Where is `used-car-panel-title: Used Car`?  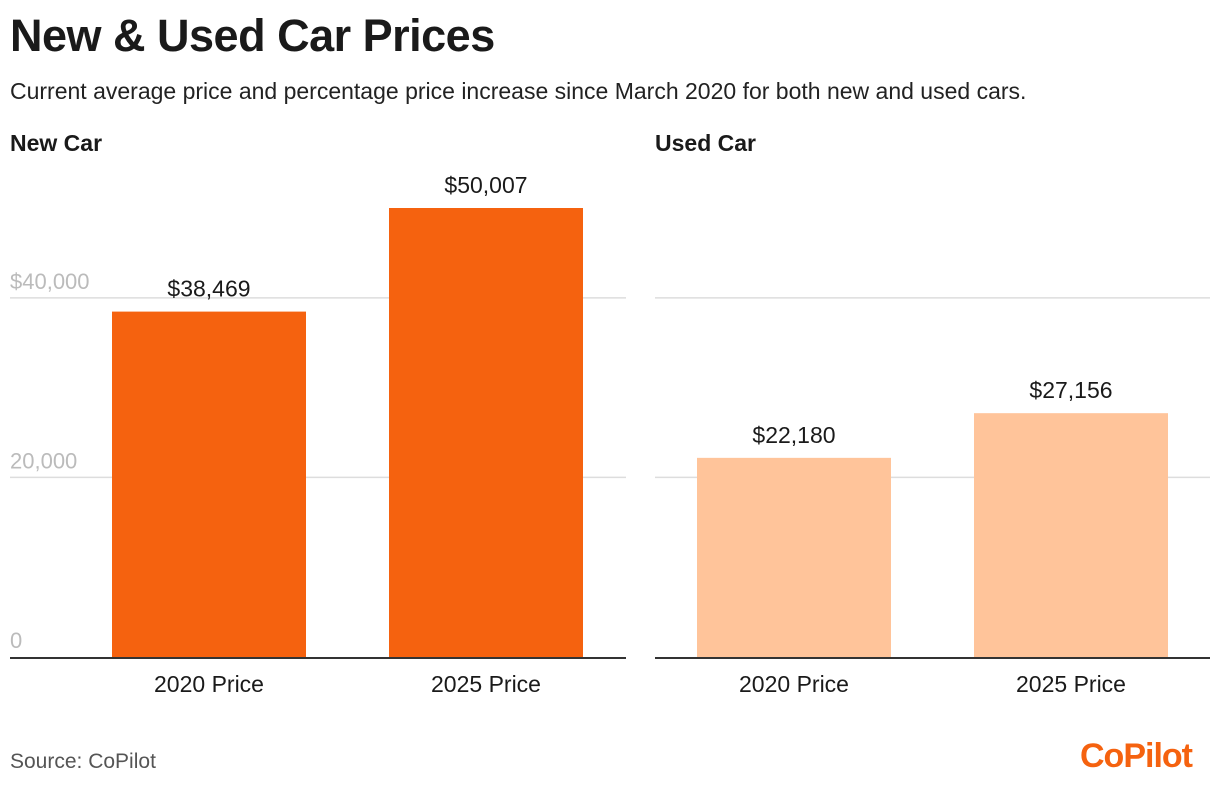 used-car-panel-title: Used Car is located at coordinates (705, 143).